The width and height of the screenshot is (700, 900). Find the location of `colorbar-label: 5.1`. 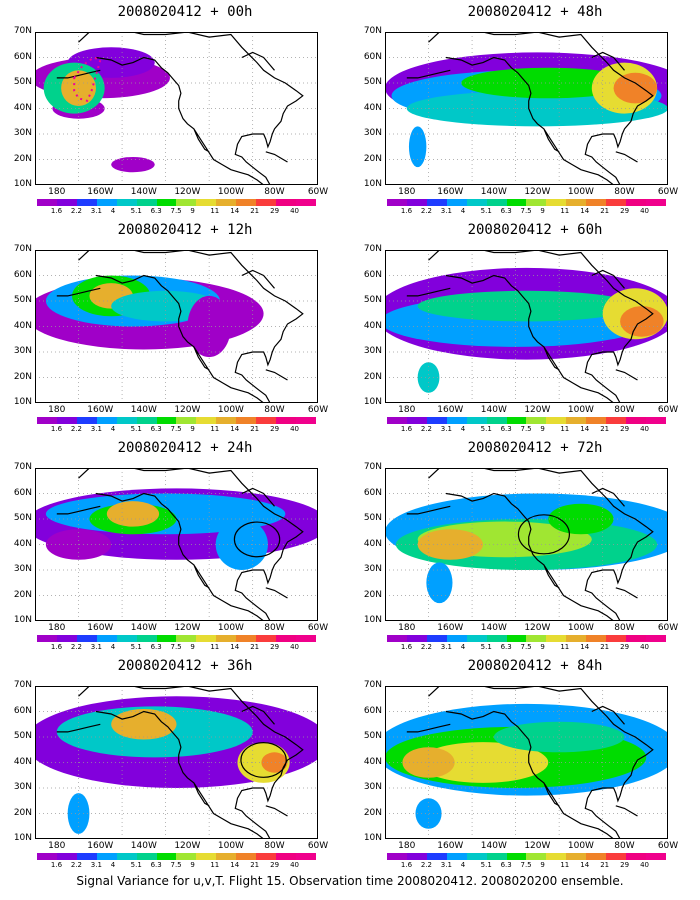

colorbar-label: 5.1 is located at coordinates (486, 429).